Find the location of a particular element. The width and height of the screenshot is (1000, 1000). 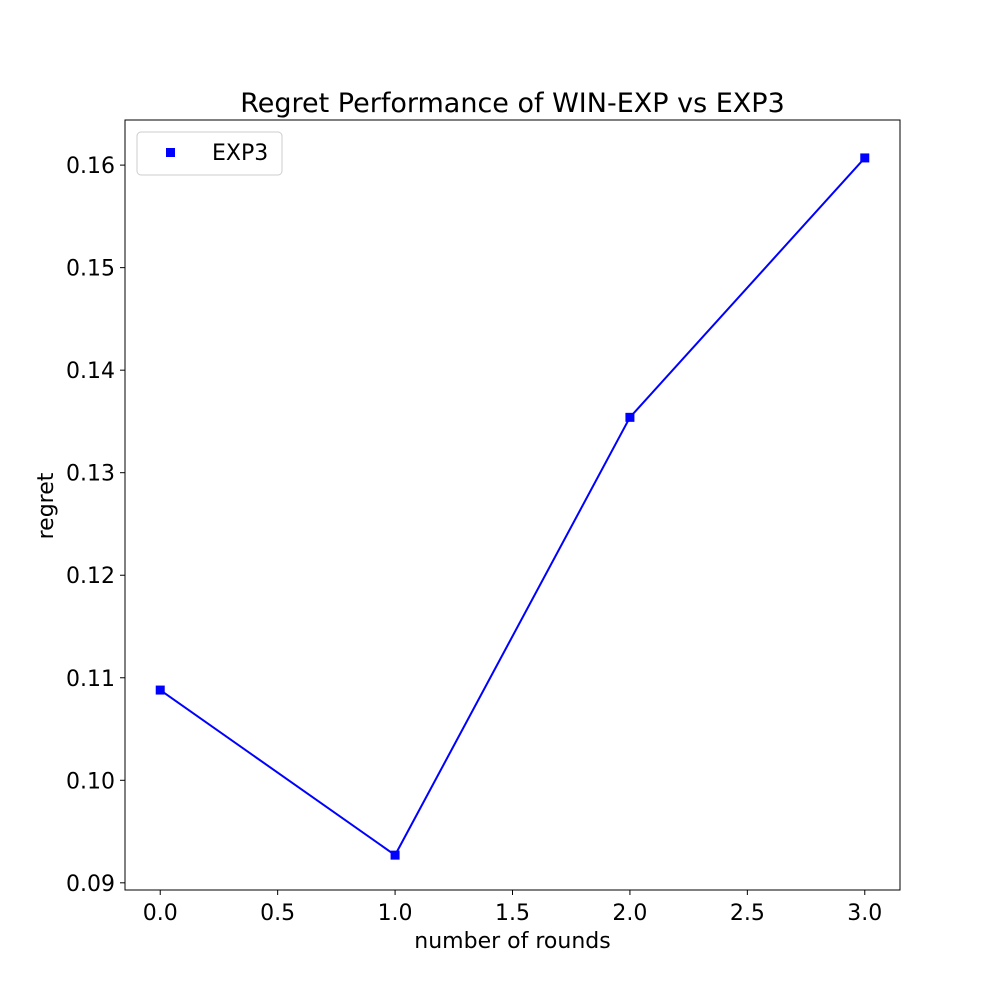

x-tick-label: 2.5 is located at coordinates (747, 913).